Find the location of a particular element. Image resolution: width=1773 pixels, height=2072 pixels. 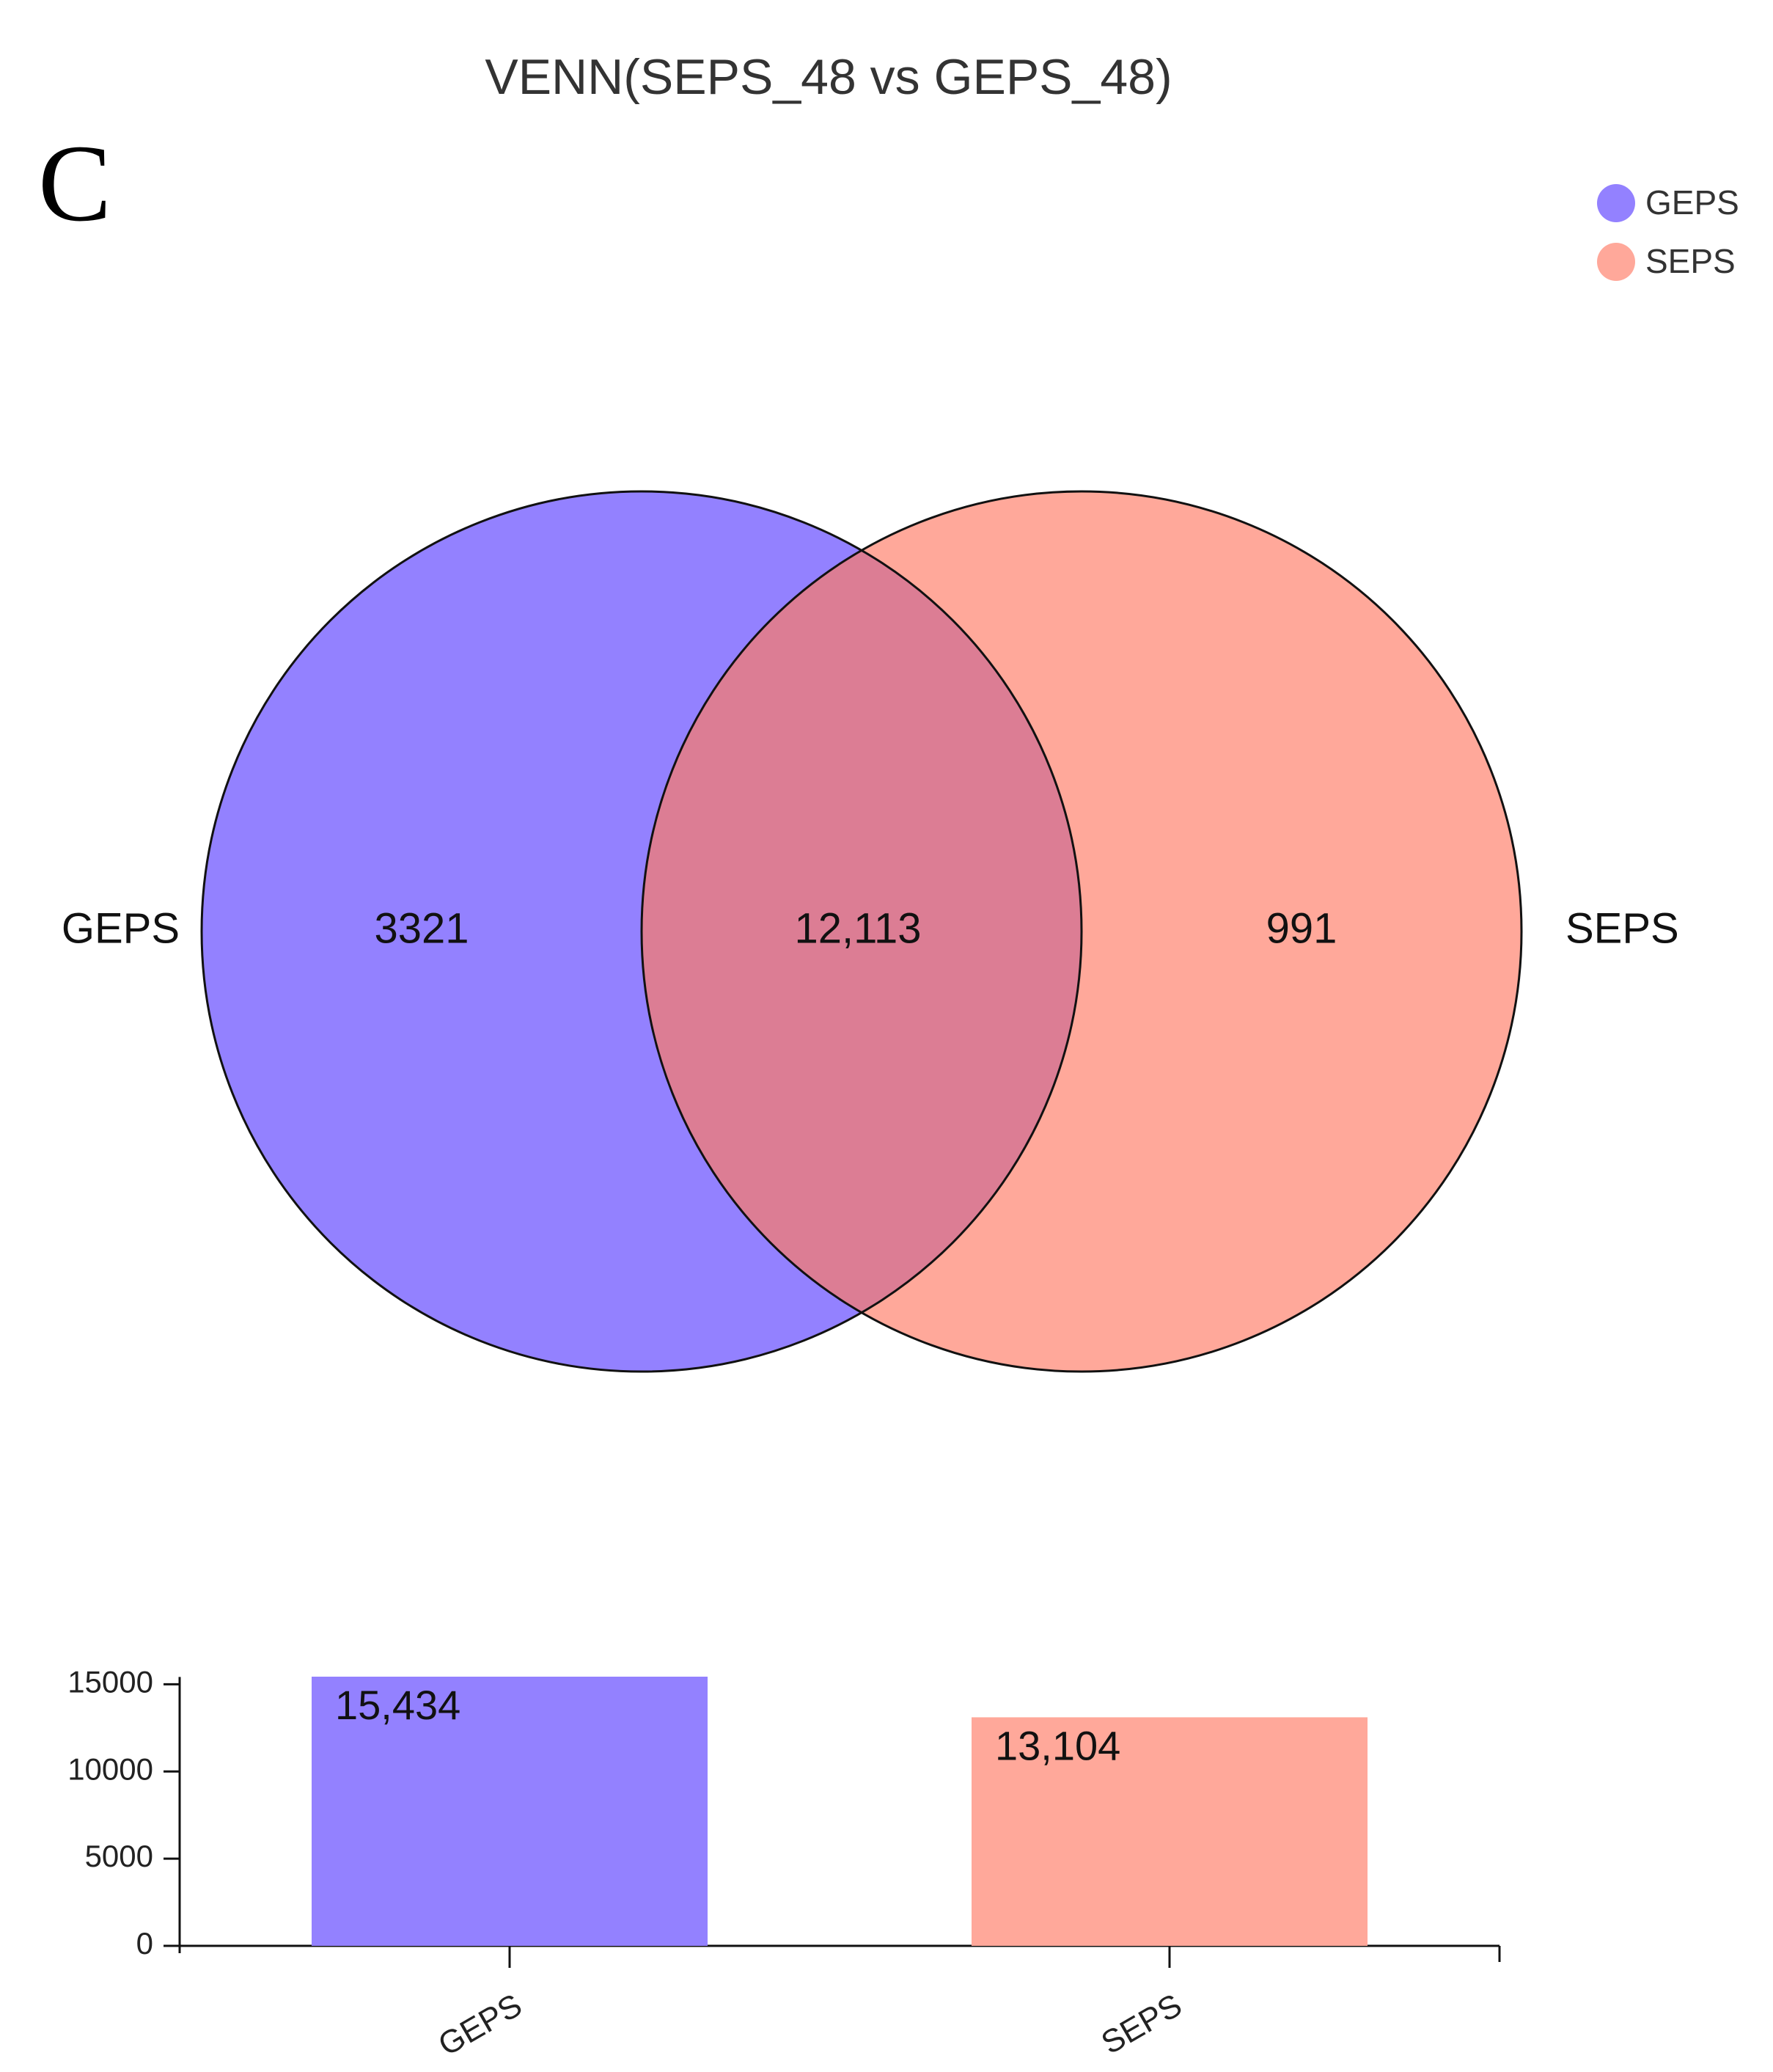

bar-geps is located at coordinates (510, 1811).